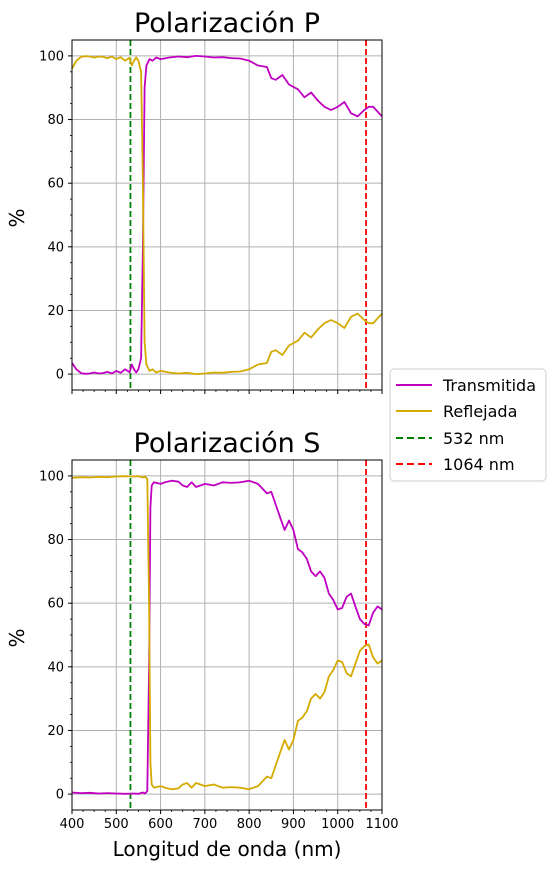 The image size is (556, 869). What do you see at coordinates (72, 824) in the screenshot?
I see `x-tick-label: 400` at bounding box center [72, 824].